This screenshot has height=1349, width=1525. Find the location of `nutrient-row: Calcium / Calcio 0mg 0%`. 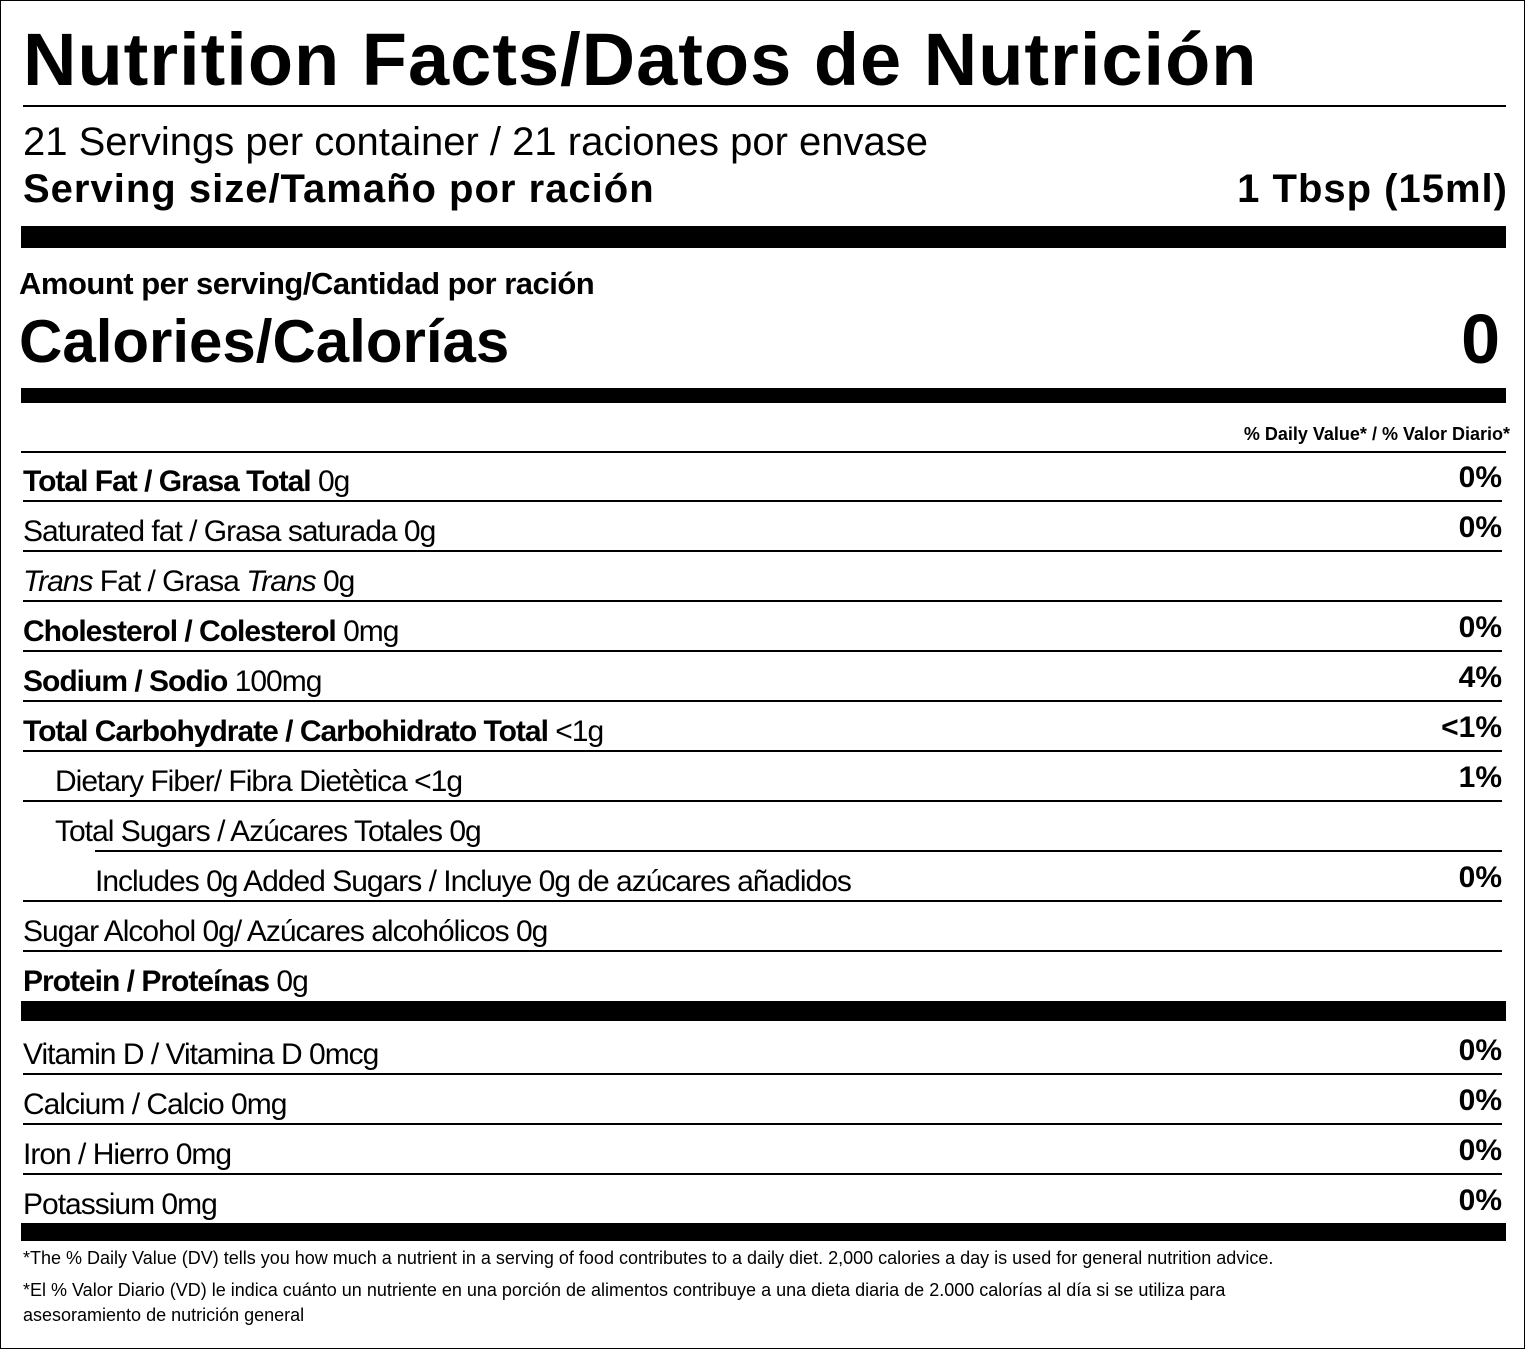

nutrient-row: Calcium / Calcio 0mg 0% is located at coordinates (762, 1100).